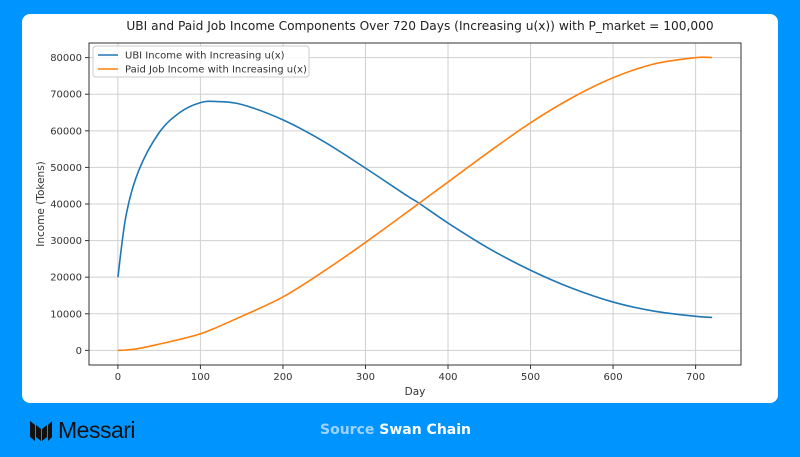  What do you see at coordinates (41, 431) in the screenshot?
I see `messari-logo-icon` at bounding box center [41, 431].